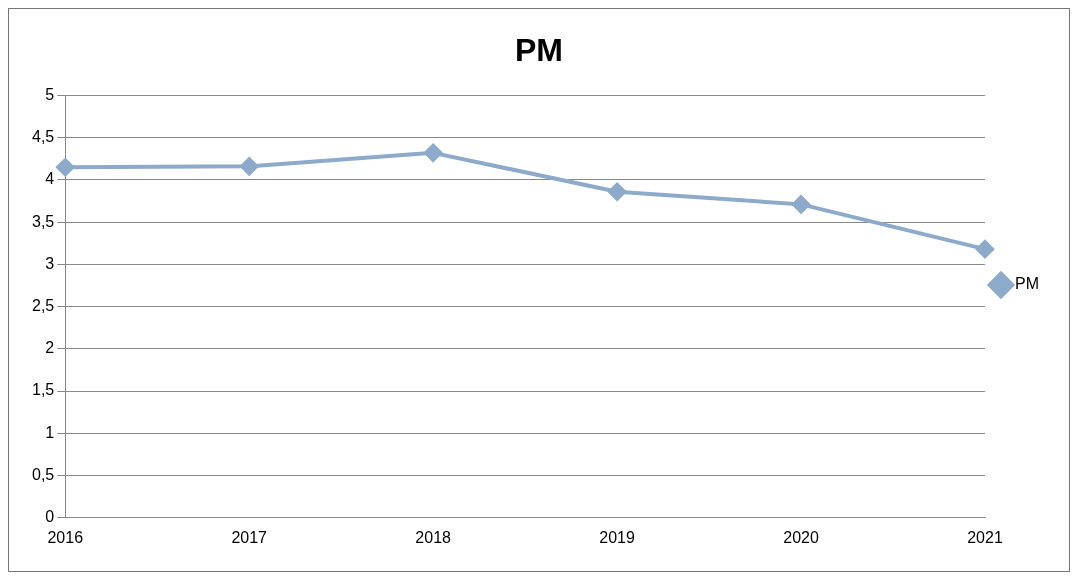 This screenshot has width=1078, height=580. I want to click on x-tick-label: 2019, so click(617, 537).